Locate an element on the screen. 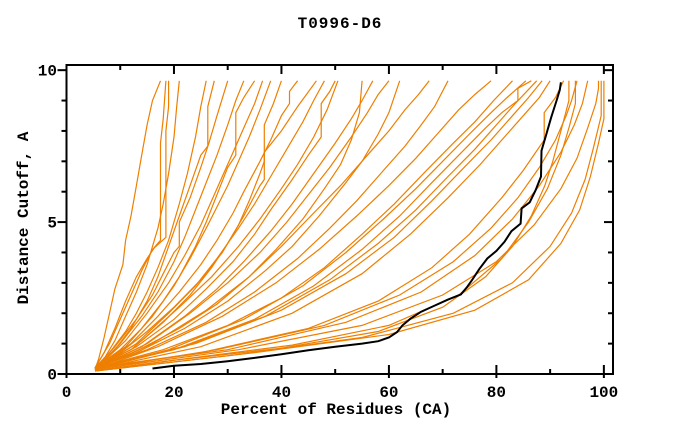 The image size is (680, 440). y-tick-label: 10 is located at coordinates (47, 72).